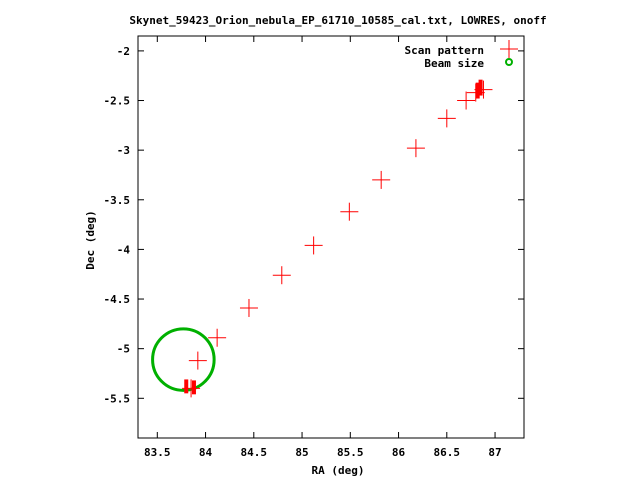 The height and width of the screenshot is (480, 640). I want to click on legend-circle-icon, so click(509, 62).